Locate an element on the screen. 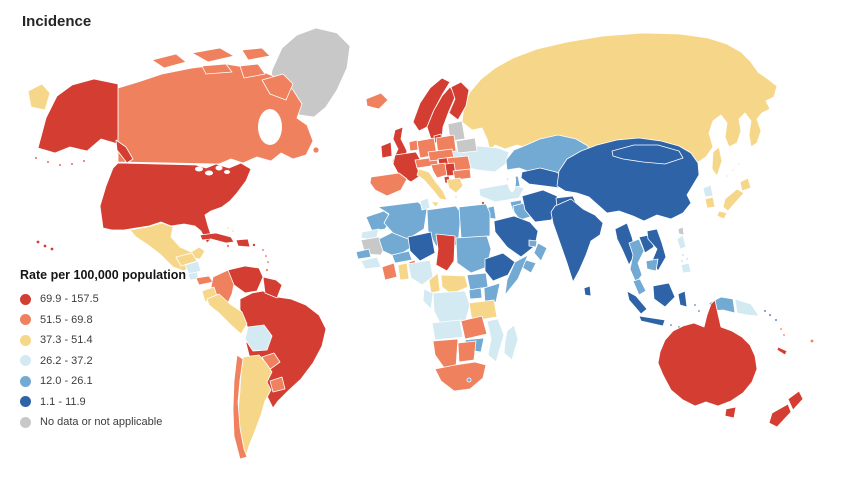 This screenshot has height=490, width=850. region-peru is located at coordinates (227, 314).